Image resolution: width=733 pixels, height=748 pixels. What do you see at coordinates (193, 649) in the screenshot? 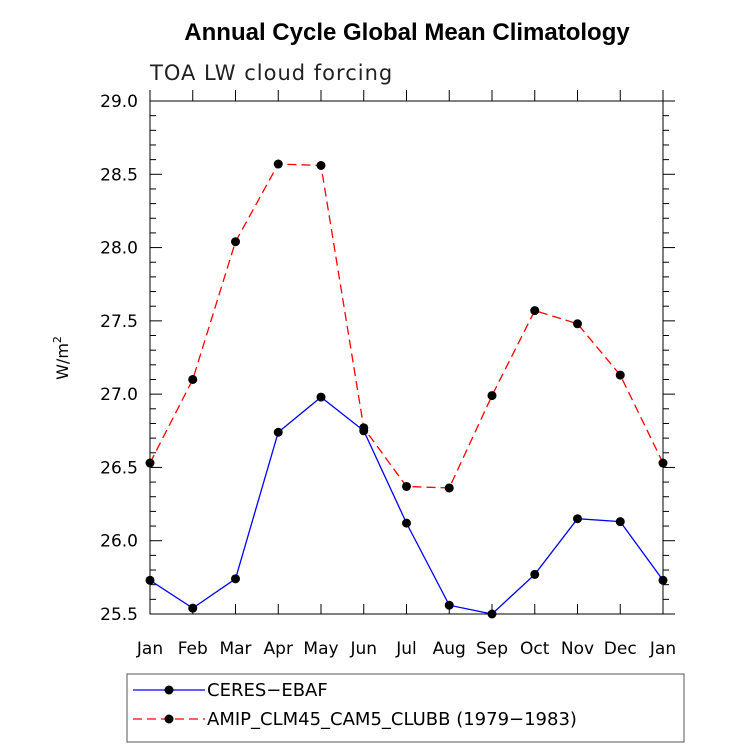
I see `x-tick-label: Feb` at bounding box center [193, 649].